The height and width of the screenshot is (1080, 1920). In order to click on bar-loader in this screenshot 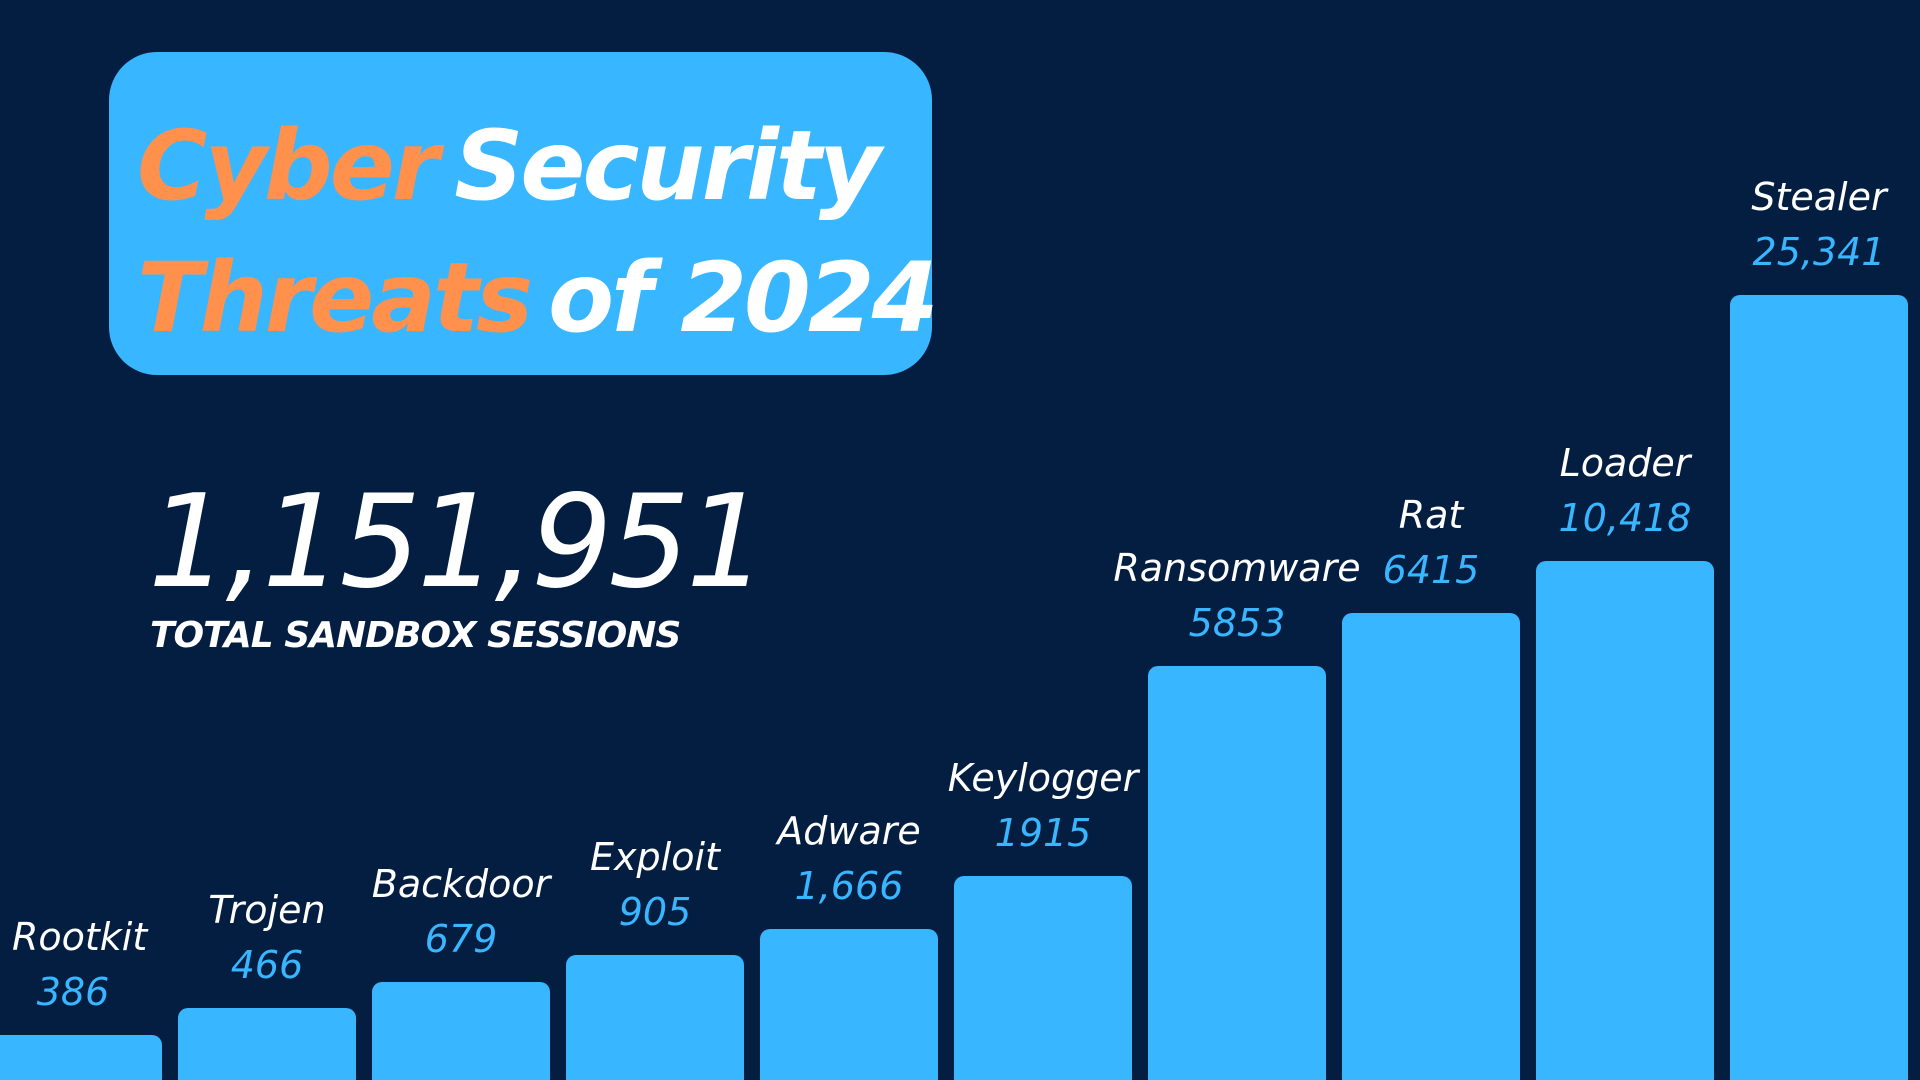, I will do `click(1625, 820)`.